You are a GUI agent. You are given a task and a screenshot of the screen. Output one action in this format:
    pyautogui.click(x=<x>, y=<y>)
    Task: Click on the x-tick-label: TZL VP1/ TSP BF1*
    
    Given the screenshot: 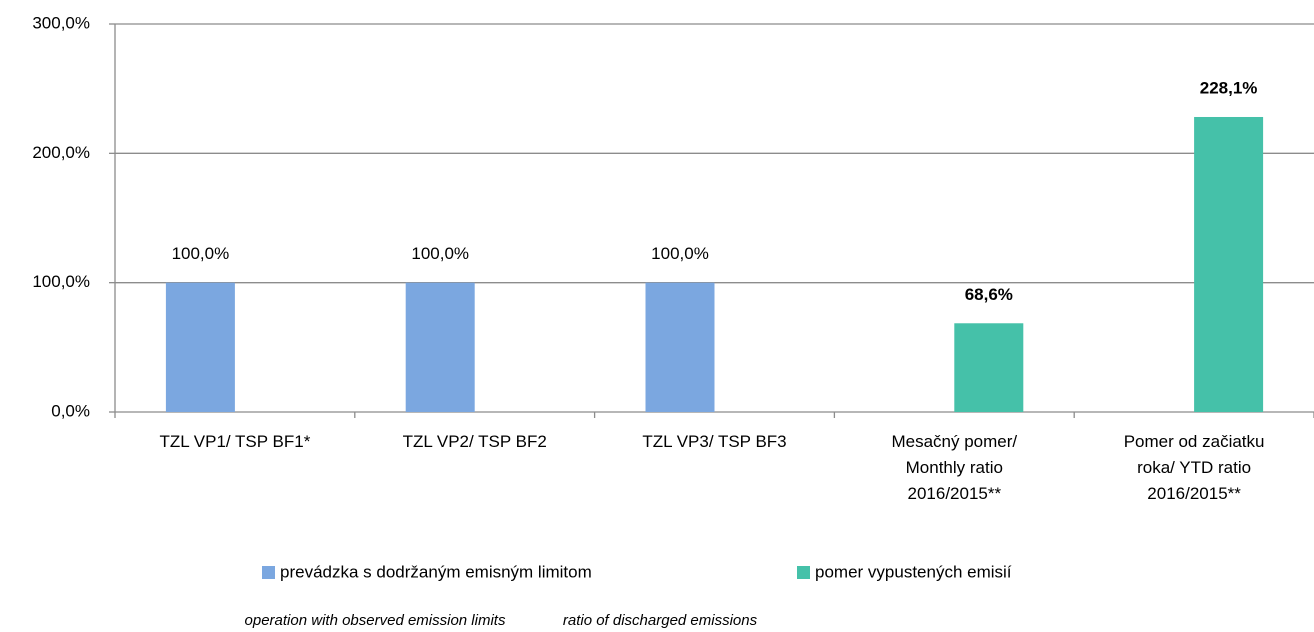 What is the action you would take?
    pyautogui.click(x=235, y=441)
    